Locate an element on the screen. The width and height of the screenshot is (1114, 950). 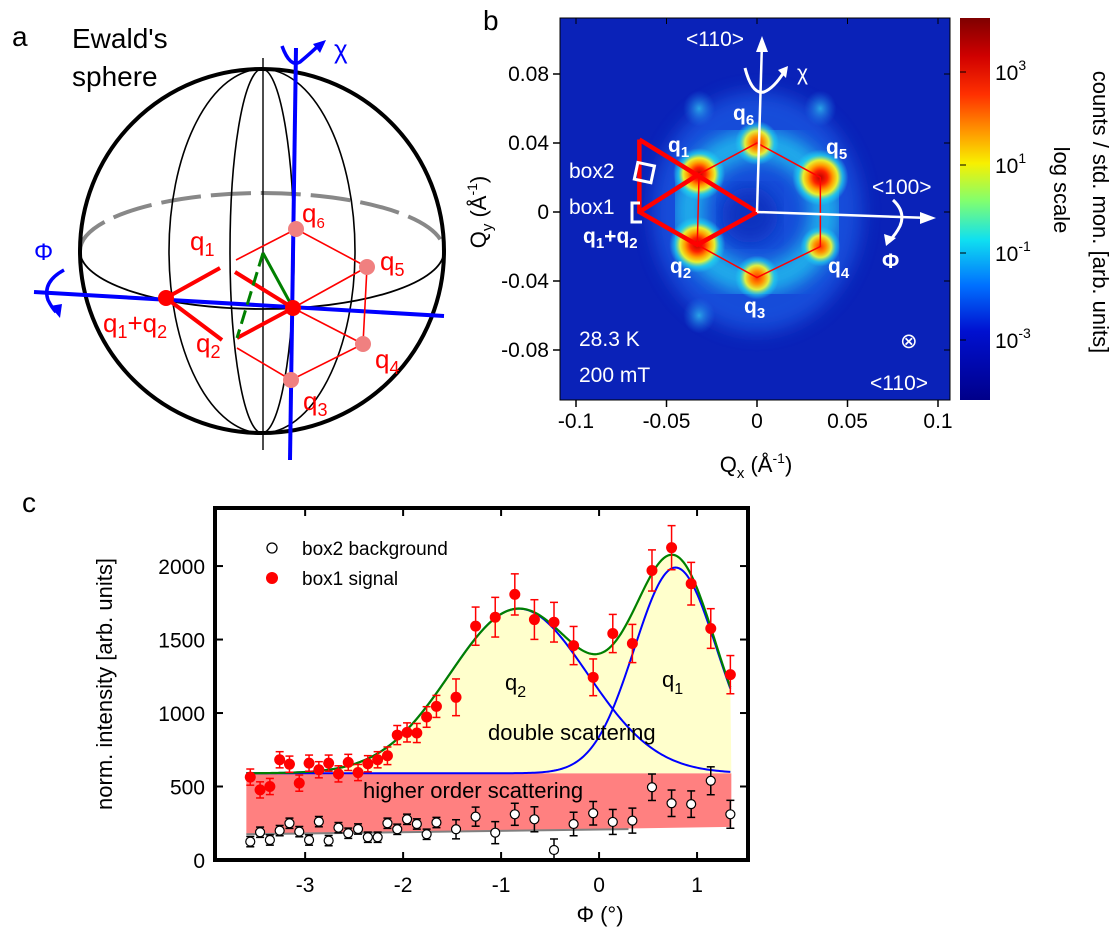
colorbar-tick-1e-3: 10-3 is located at coordinates (1013, 339).